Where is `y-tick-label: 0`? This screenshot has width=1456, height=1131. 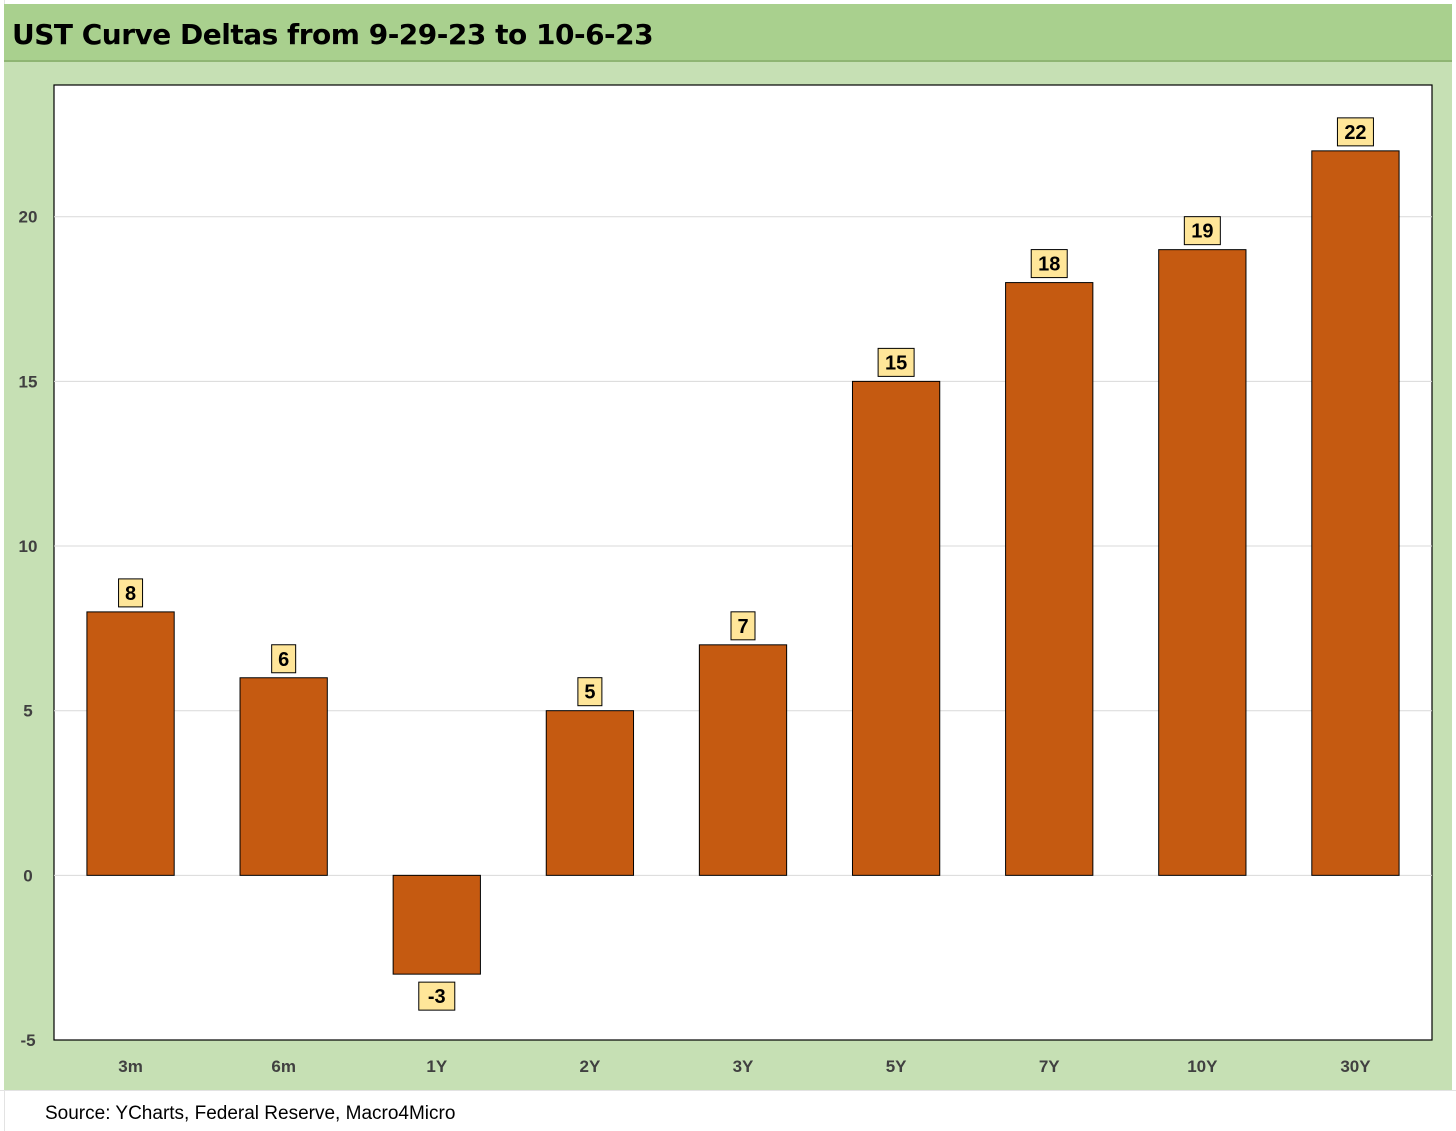
y-tick-label: 0 is located at coordinates (27, 875).